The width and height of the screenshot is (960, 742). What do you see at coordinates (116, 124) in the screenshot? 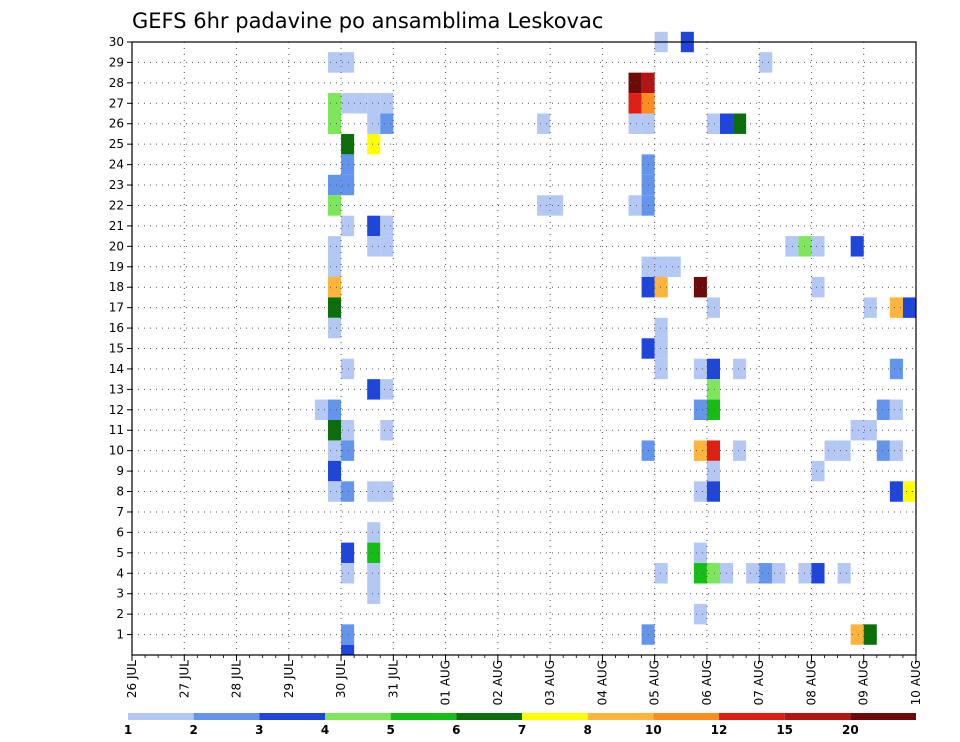
I see `y-tick-label: 26` at bounding box center [116, 124].